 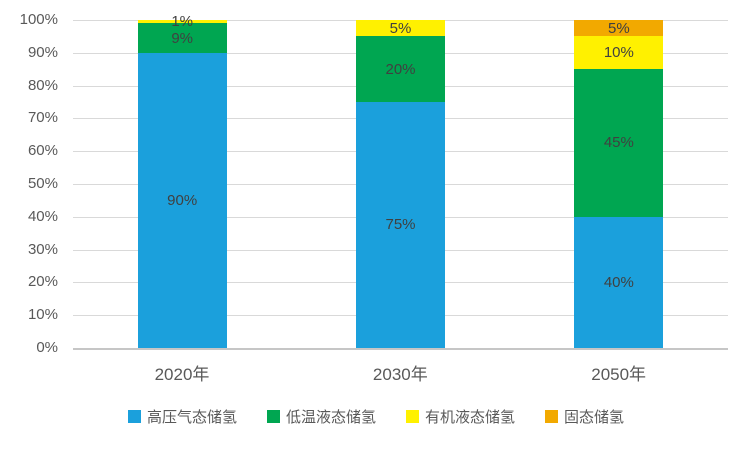 I want to click on y-axis-tick-label: 40%, so click(x=42, y=216).